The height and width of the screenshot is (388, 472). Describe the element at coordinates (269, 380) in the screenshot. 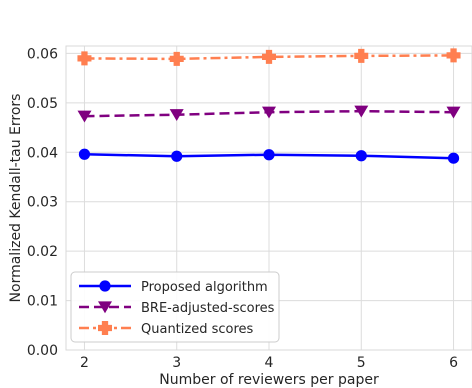

I see `x-axis-label: Number of reviewers per paper` at that location.